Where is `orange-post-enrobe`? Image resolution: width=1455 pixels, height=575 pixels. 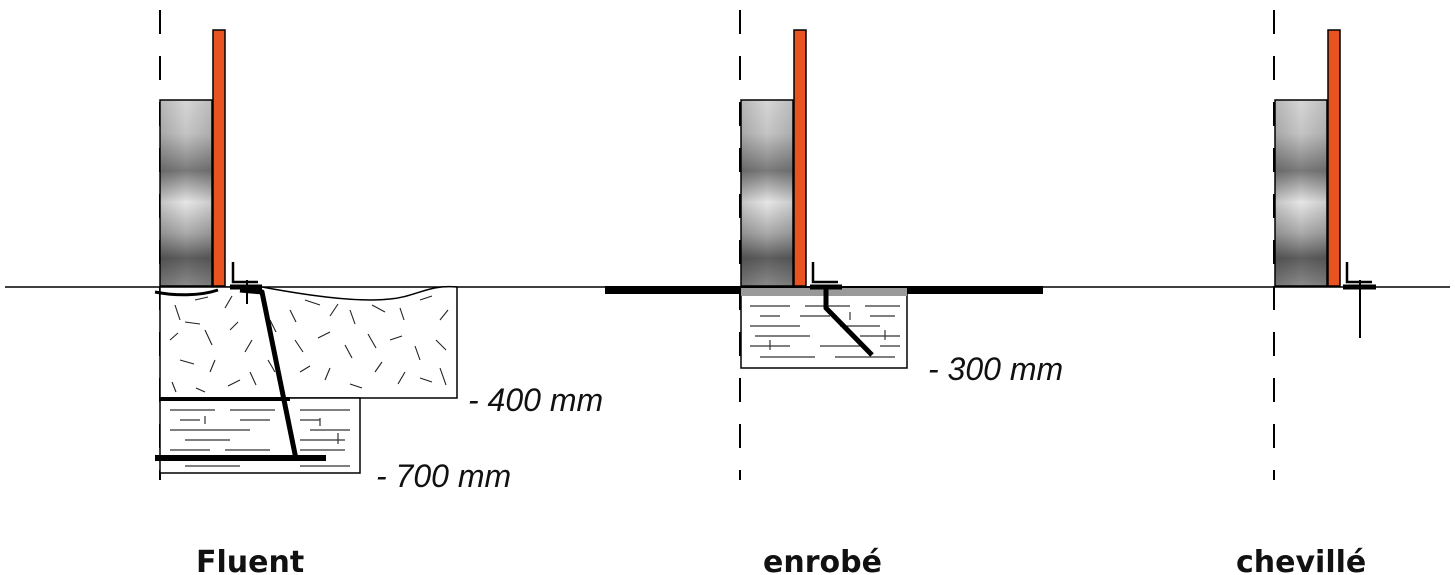 orange-post-enrobe is located at coordinates (800, 158).